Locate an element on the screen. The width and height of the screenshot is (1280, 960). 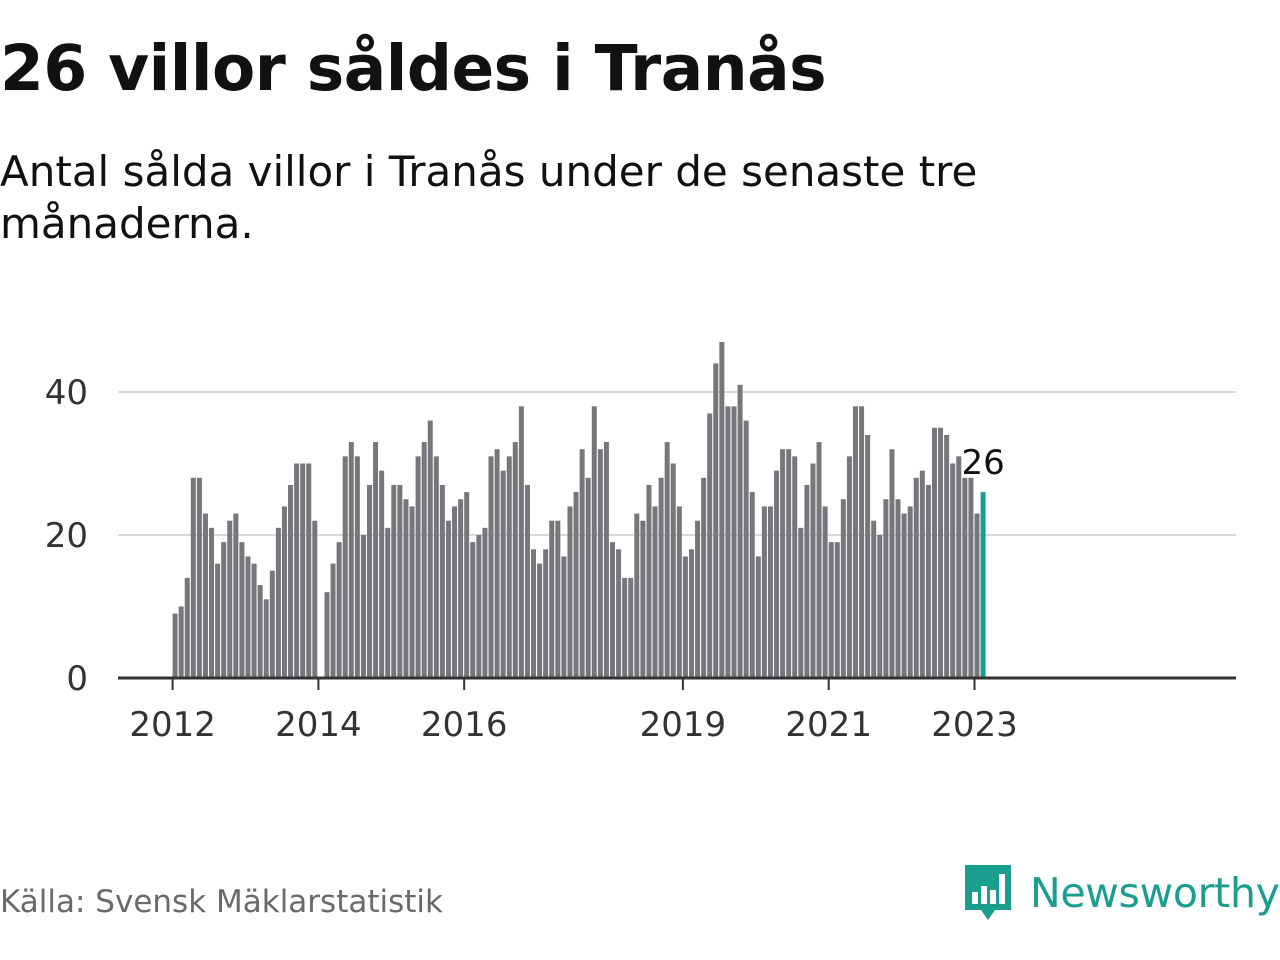
x-tick-label: 2016 is located at coordinates (464, 725).